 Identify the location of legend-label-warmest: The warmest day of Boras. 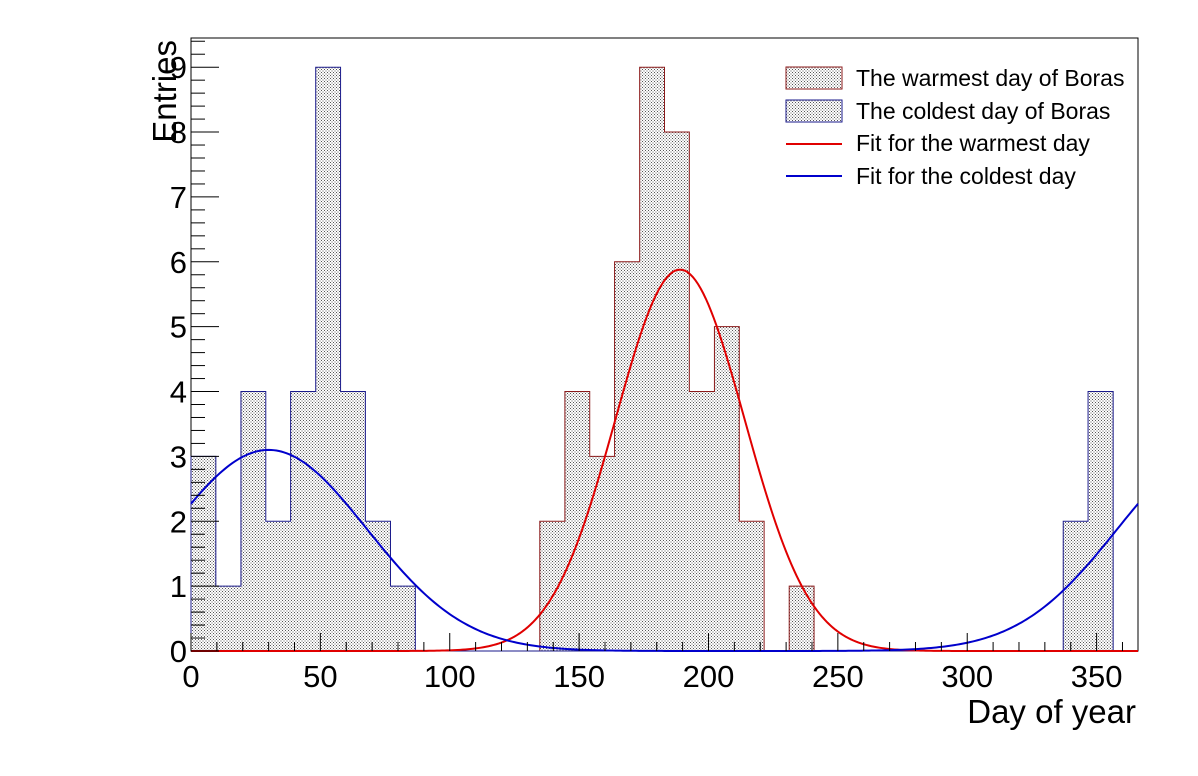
(990, 78).